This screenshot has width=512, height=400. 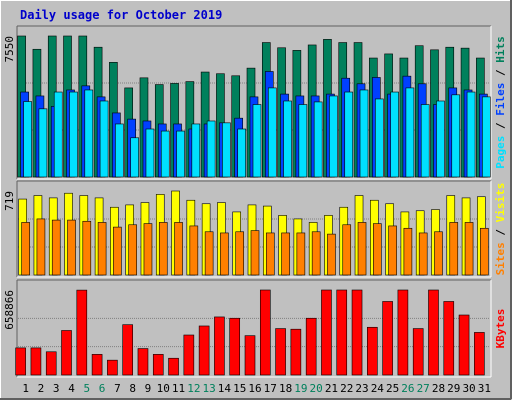 I want to click on x-tick-label-day-22: 22, so click(x=346, y=388).